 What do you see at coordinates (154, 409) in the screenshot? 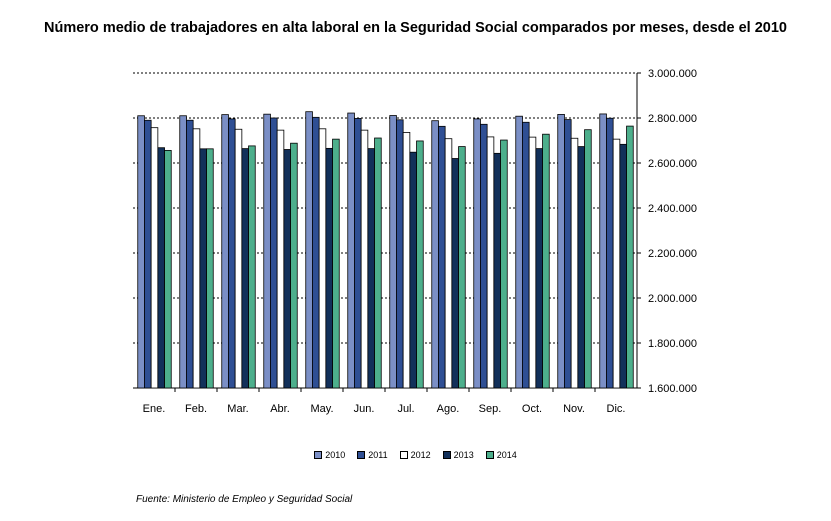
I see `x-tick-label: Ene.` at bounding box center [154, 409].